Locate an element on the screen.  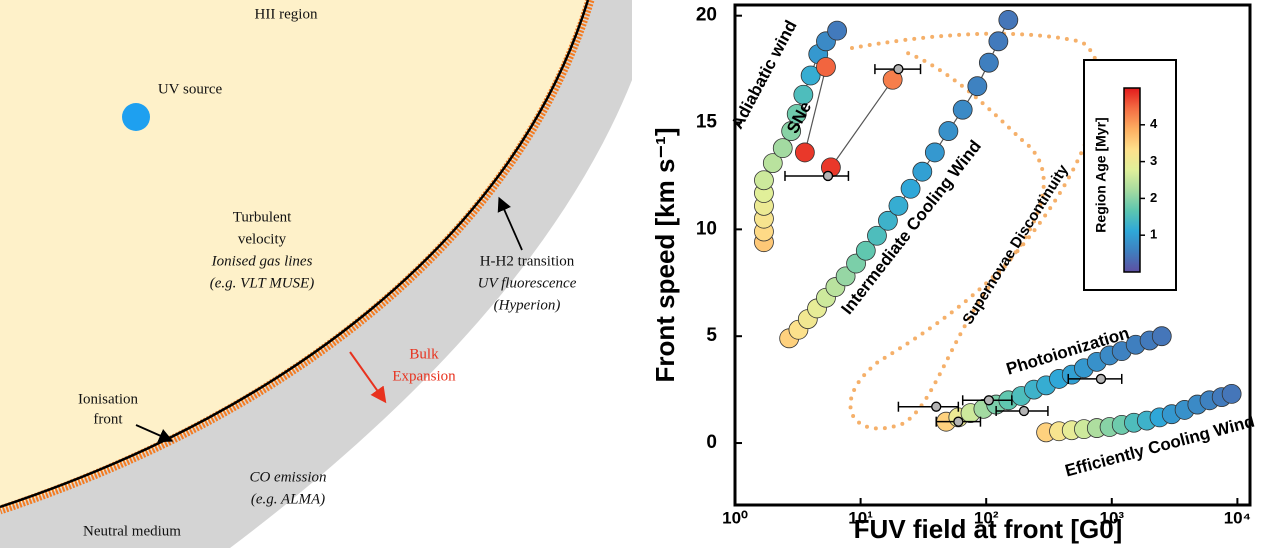
label: Expansion is located at coordinates (424, 376).